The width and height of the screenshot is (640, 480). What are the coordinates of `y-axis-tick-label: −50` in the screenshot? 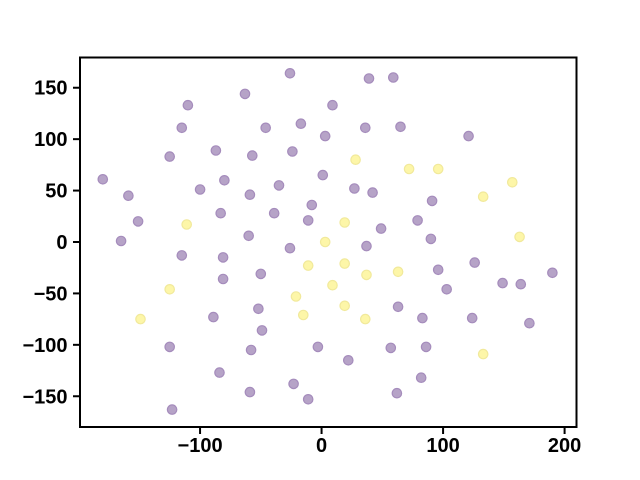 It's located at (51, 294).